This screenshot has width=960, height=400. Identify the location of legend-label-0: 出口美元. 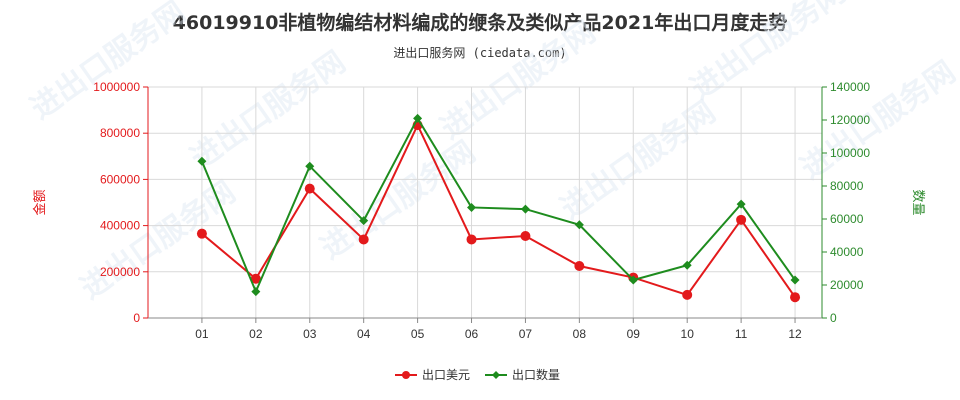
(446, 375).